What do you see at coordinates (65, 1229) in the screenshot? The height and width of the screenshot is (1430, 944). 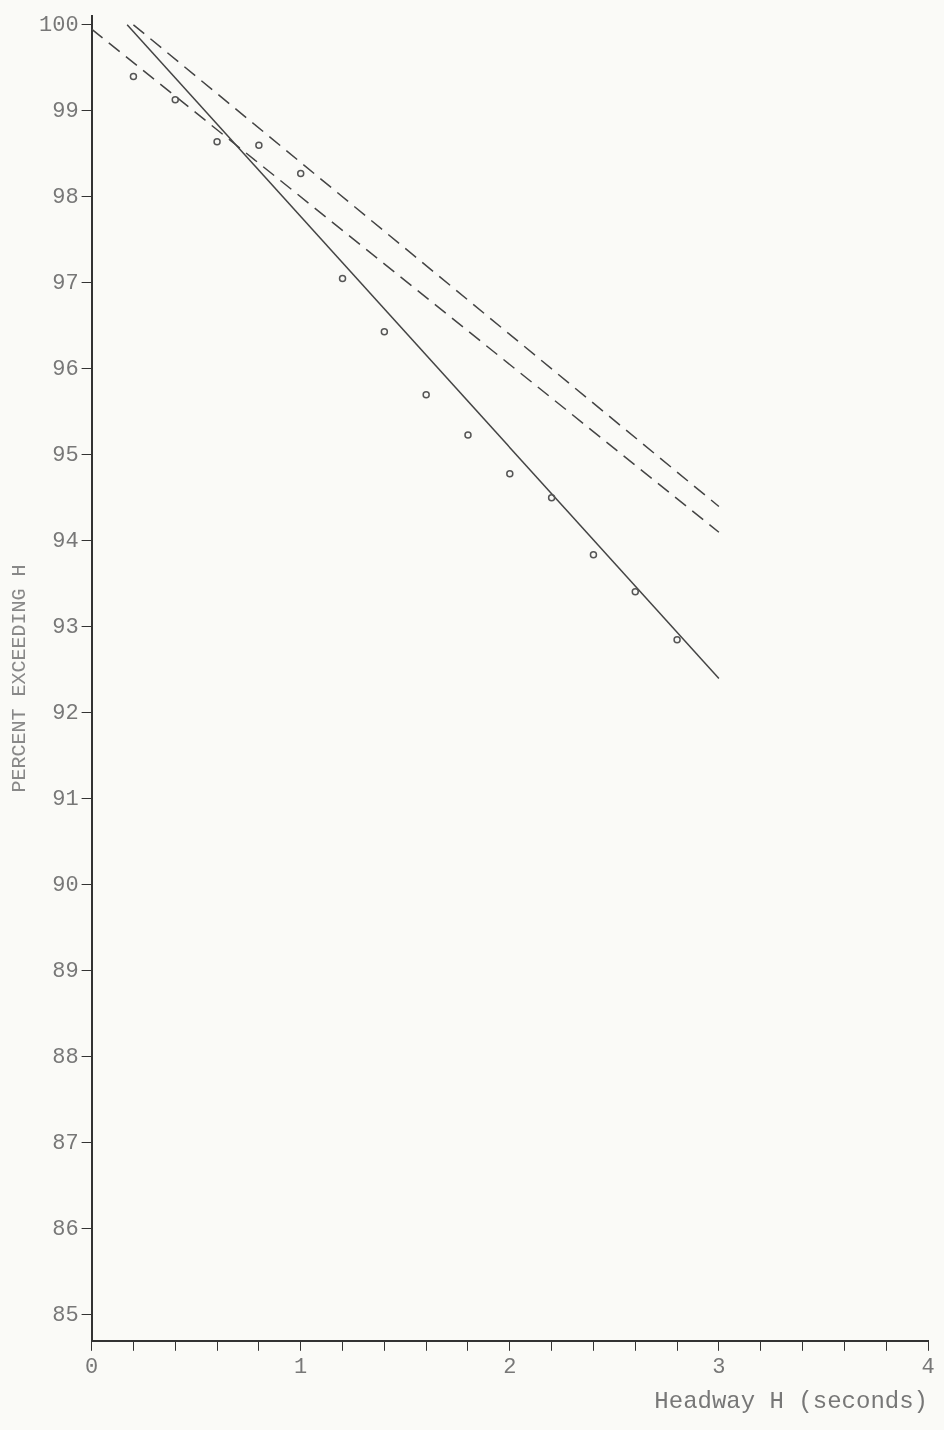 I see `y-tick-label: 86` at bounding box center [65, 1229].